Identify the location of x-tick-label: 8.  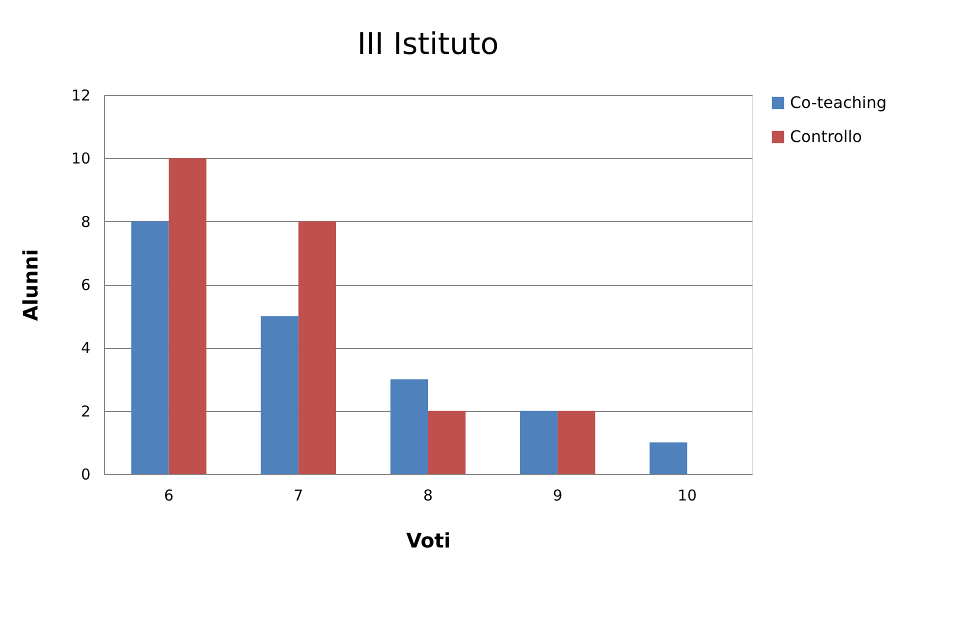
(428, 495).